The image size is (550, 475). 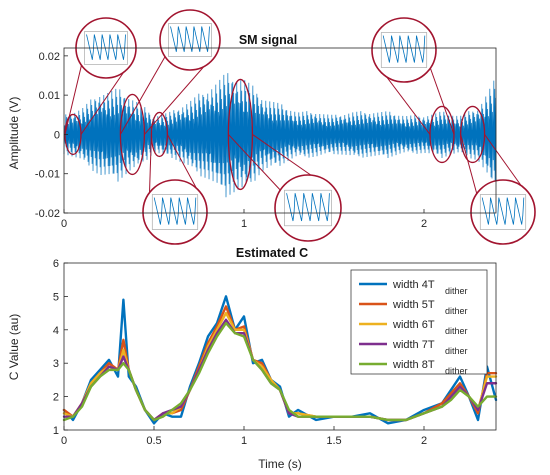 What do you see at coordinates (47, 214) in the screenshot?
I see `sm-ytick-label: -0.02` at bounding box center [47, 214].